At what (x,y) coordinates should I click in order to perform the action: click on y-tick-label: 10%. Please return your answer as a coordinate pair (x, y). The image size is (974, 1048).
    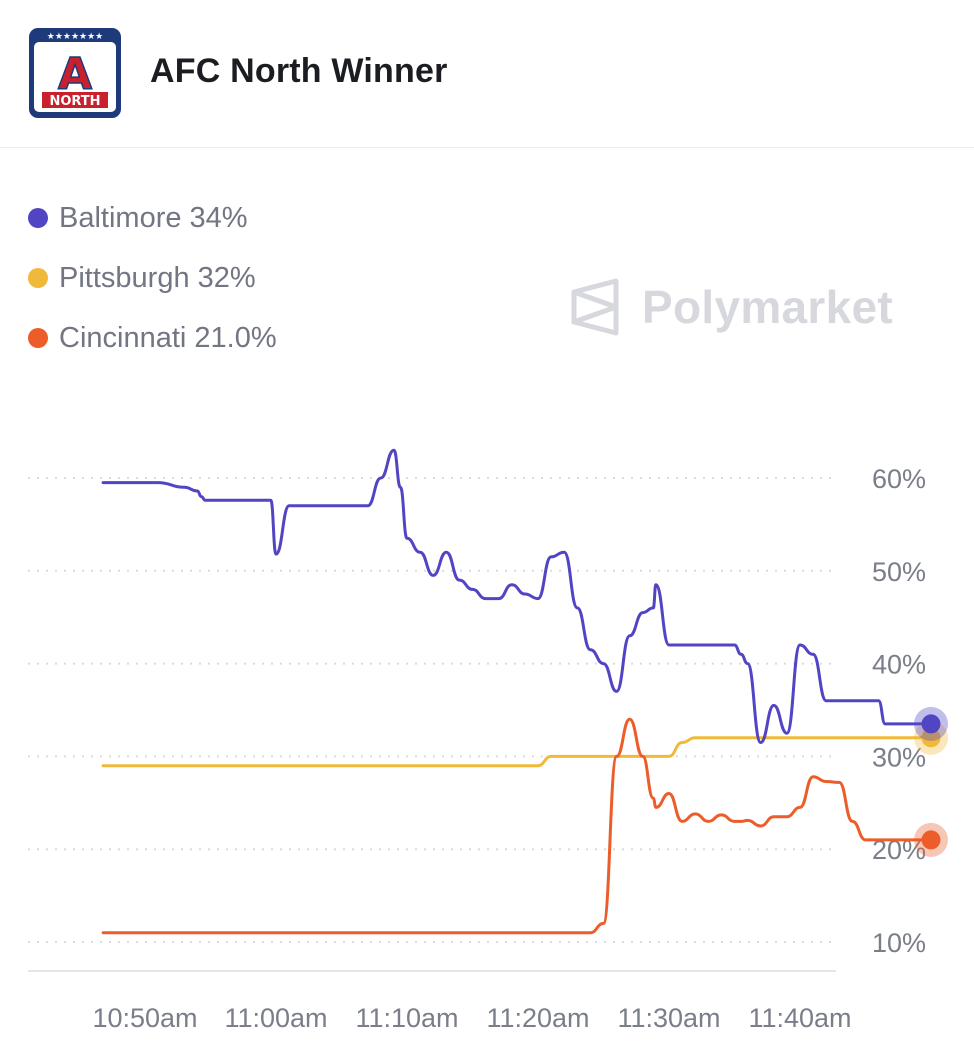
    Looking at the image, I should click on (899, 943).